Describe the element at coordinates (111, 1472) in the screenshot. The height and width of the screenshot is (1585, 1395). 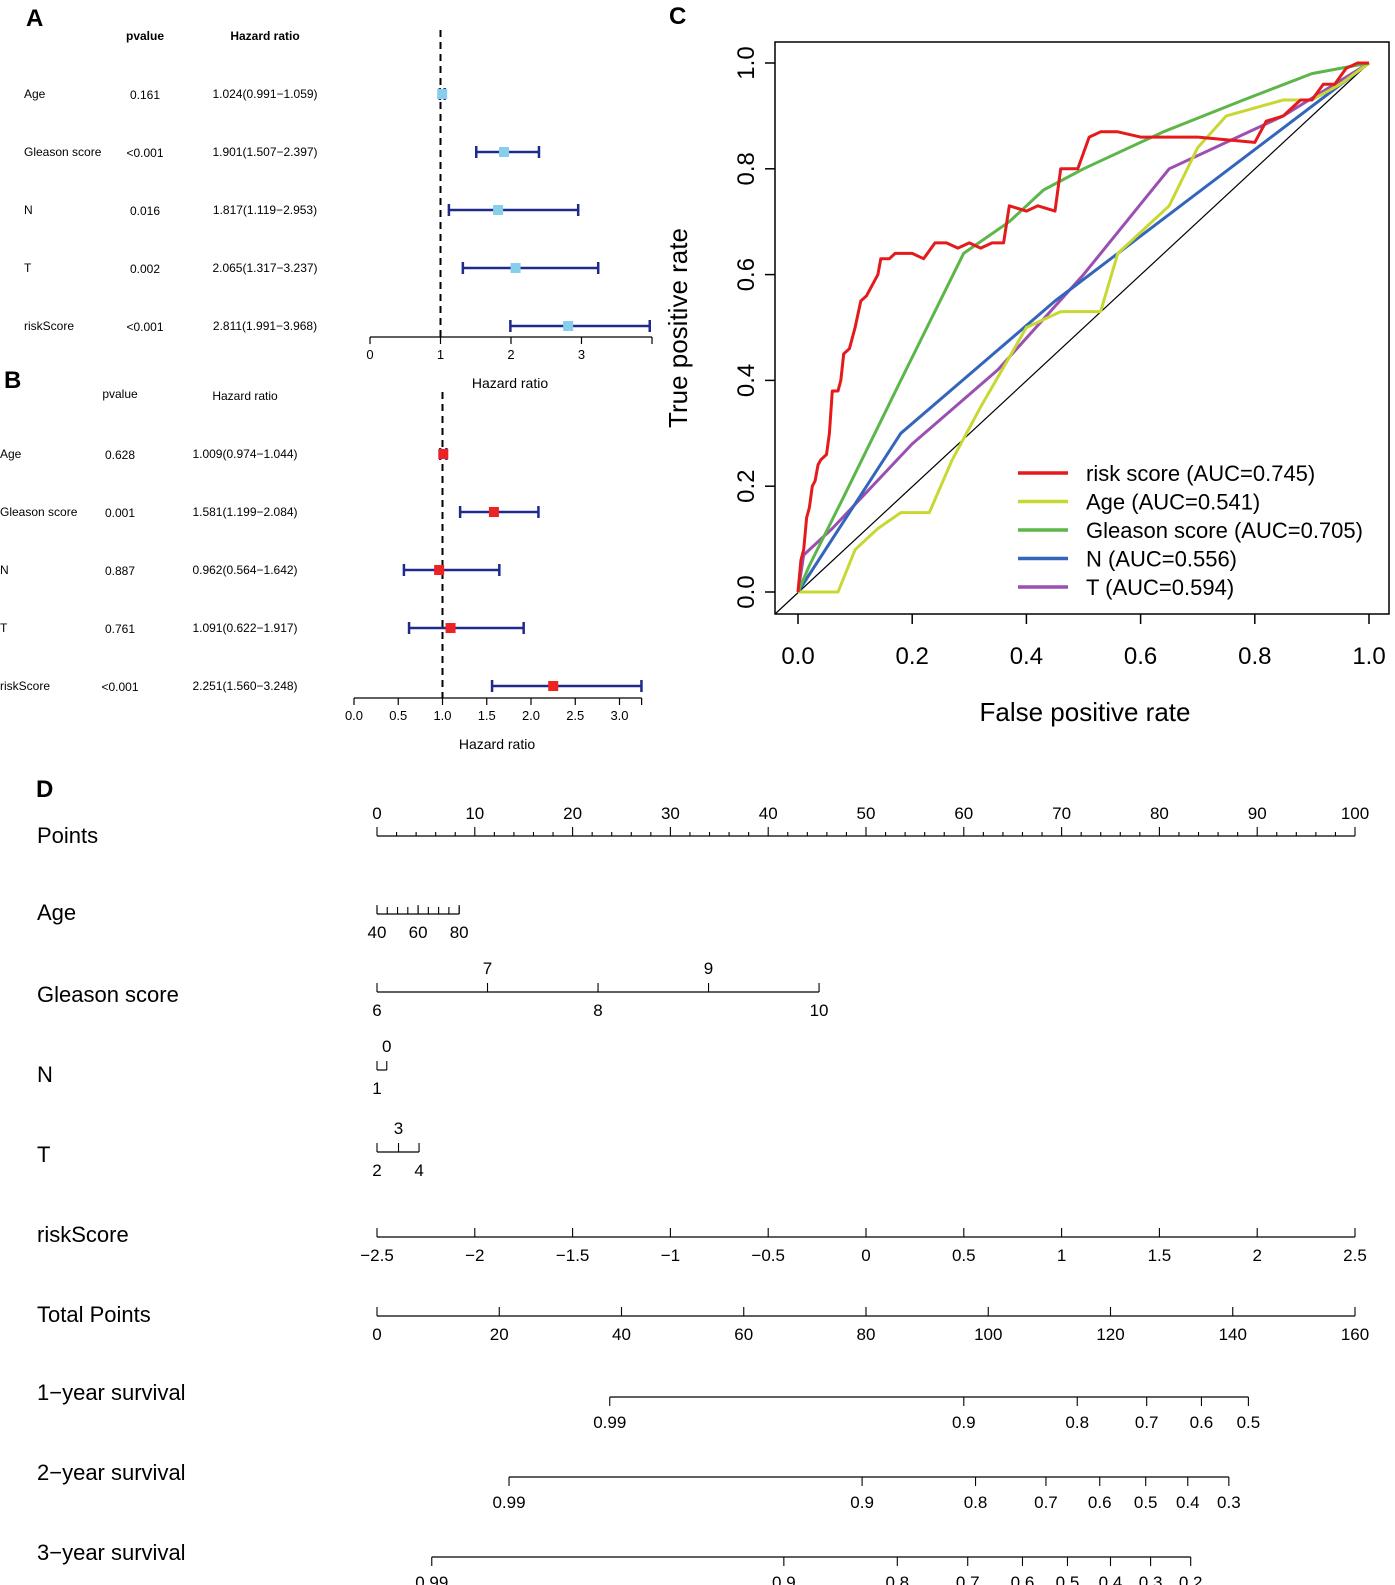
I see `nomogram-row-label: 2−year survival` at that location.